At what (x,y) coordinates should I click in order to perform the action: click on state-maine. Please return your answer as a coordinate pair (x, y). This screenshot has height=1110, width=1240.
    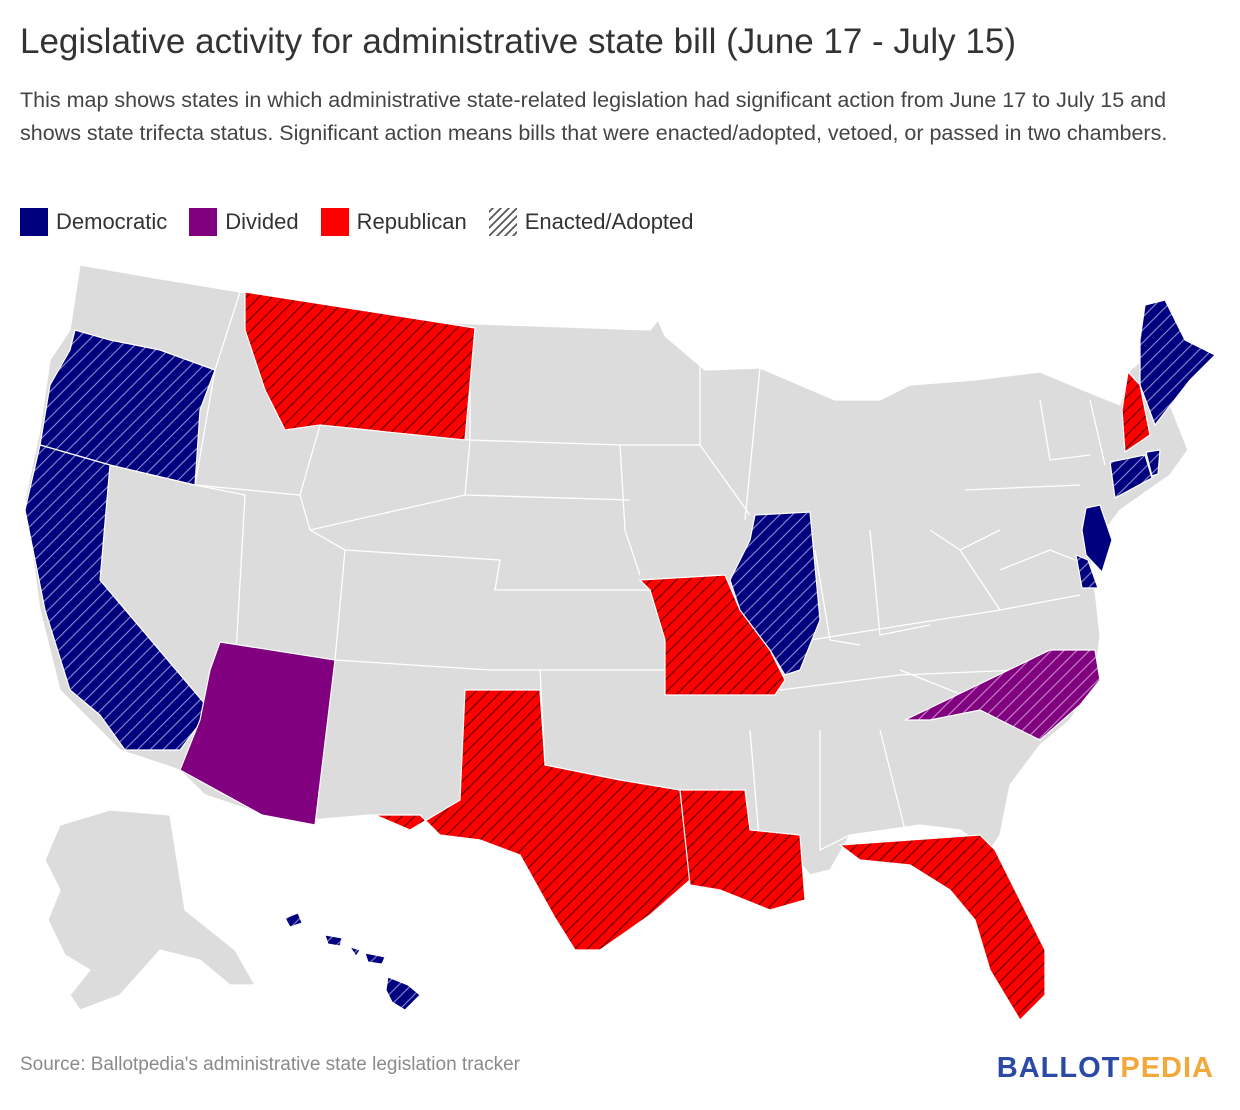
    Looking at the image, I should click on (1178, 363).